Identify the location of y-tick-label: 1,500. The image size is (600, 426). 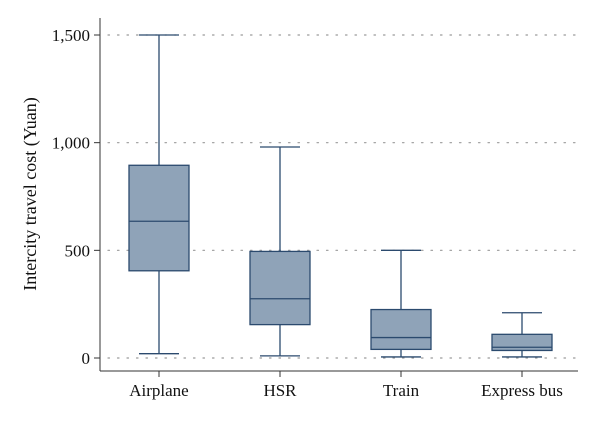
(71, 35).